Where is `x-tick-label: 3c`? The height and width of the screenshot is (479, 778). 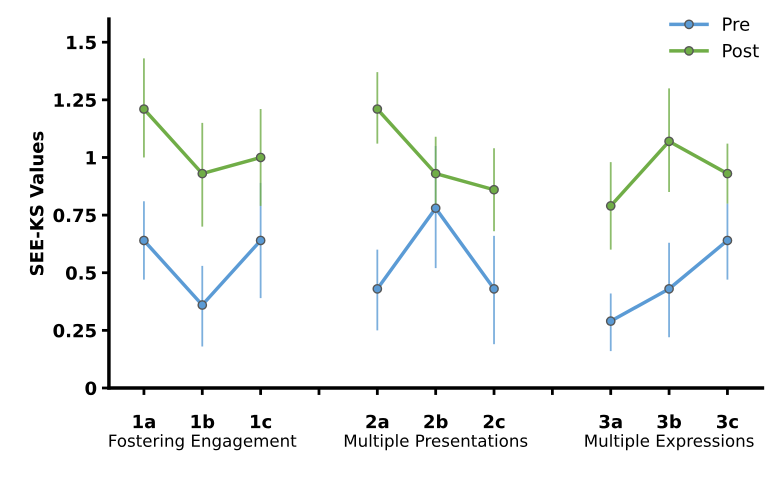 x-tick-label: 3c is located at coordinates (727, 421).